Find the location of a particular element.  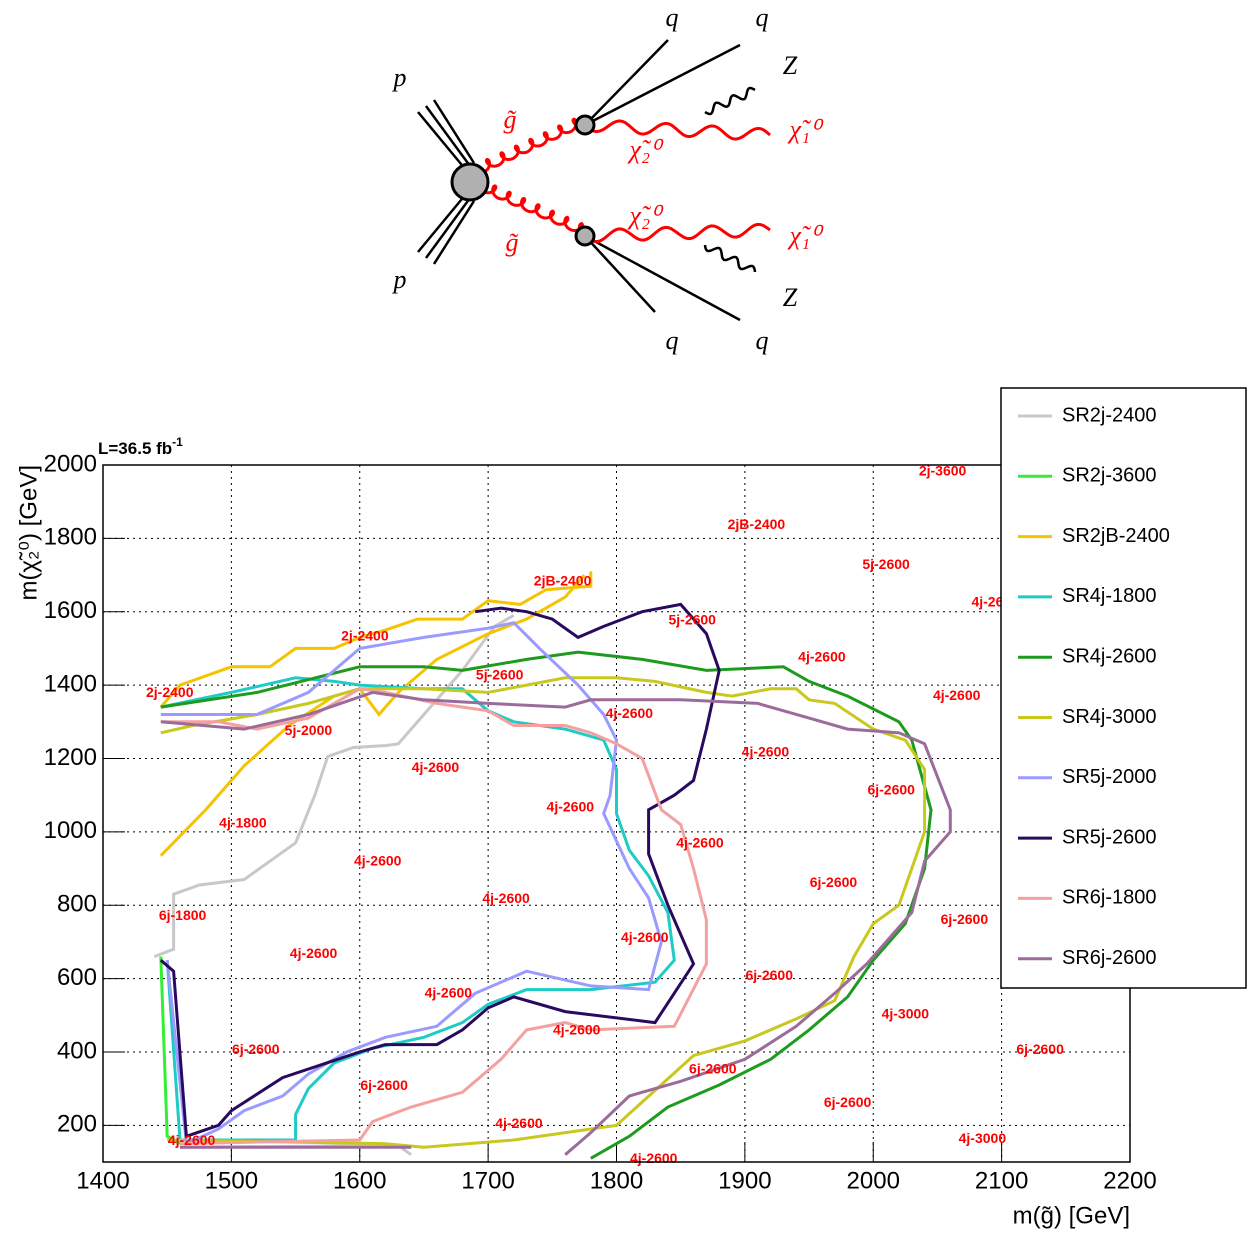

x-tick-label: 1800 is located at coordinates (616, 1180).